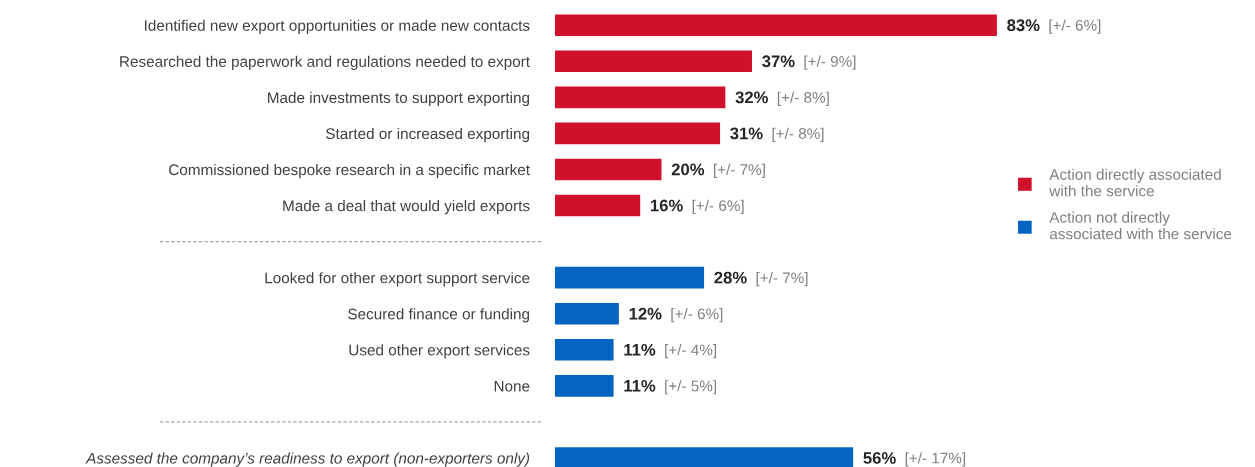 The height and width of the screenshot is (467, 1255). I want to click on data-label: 37%, so click(778, 61).